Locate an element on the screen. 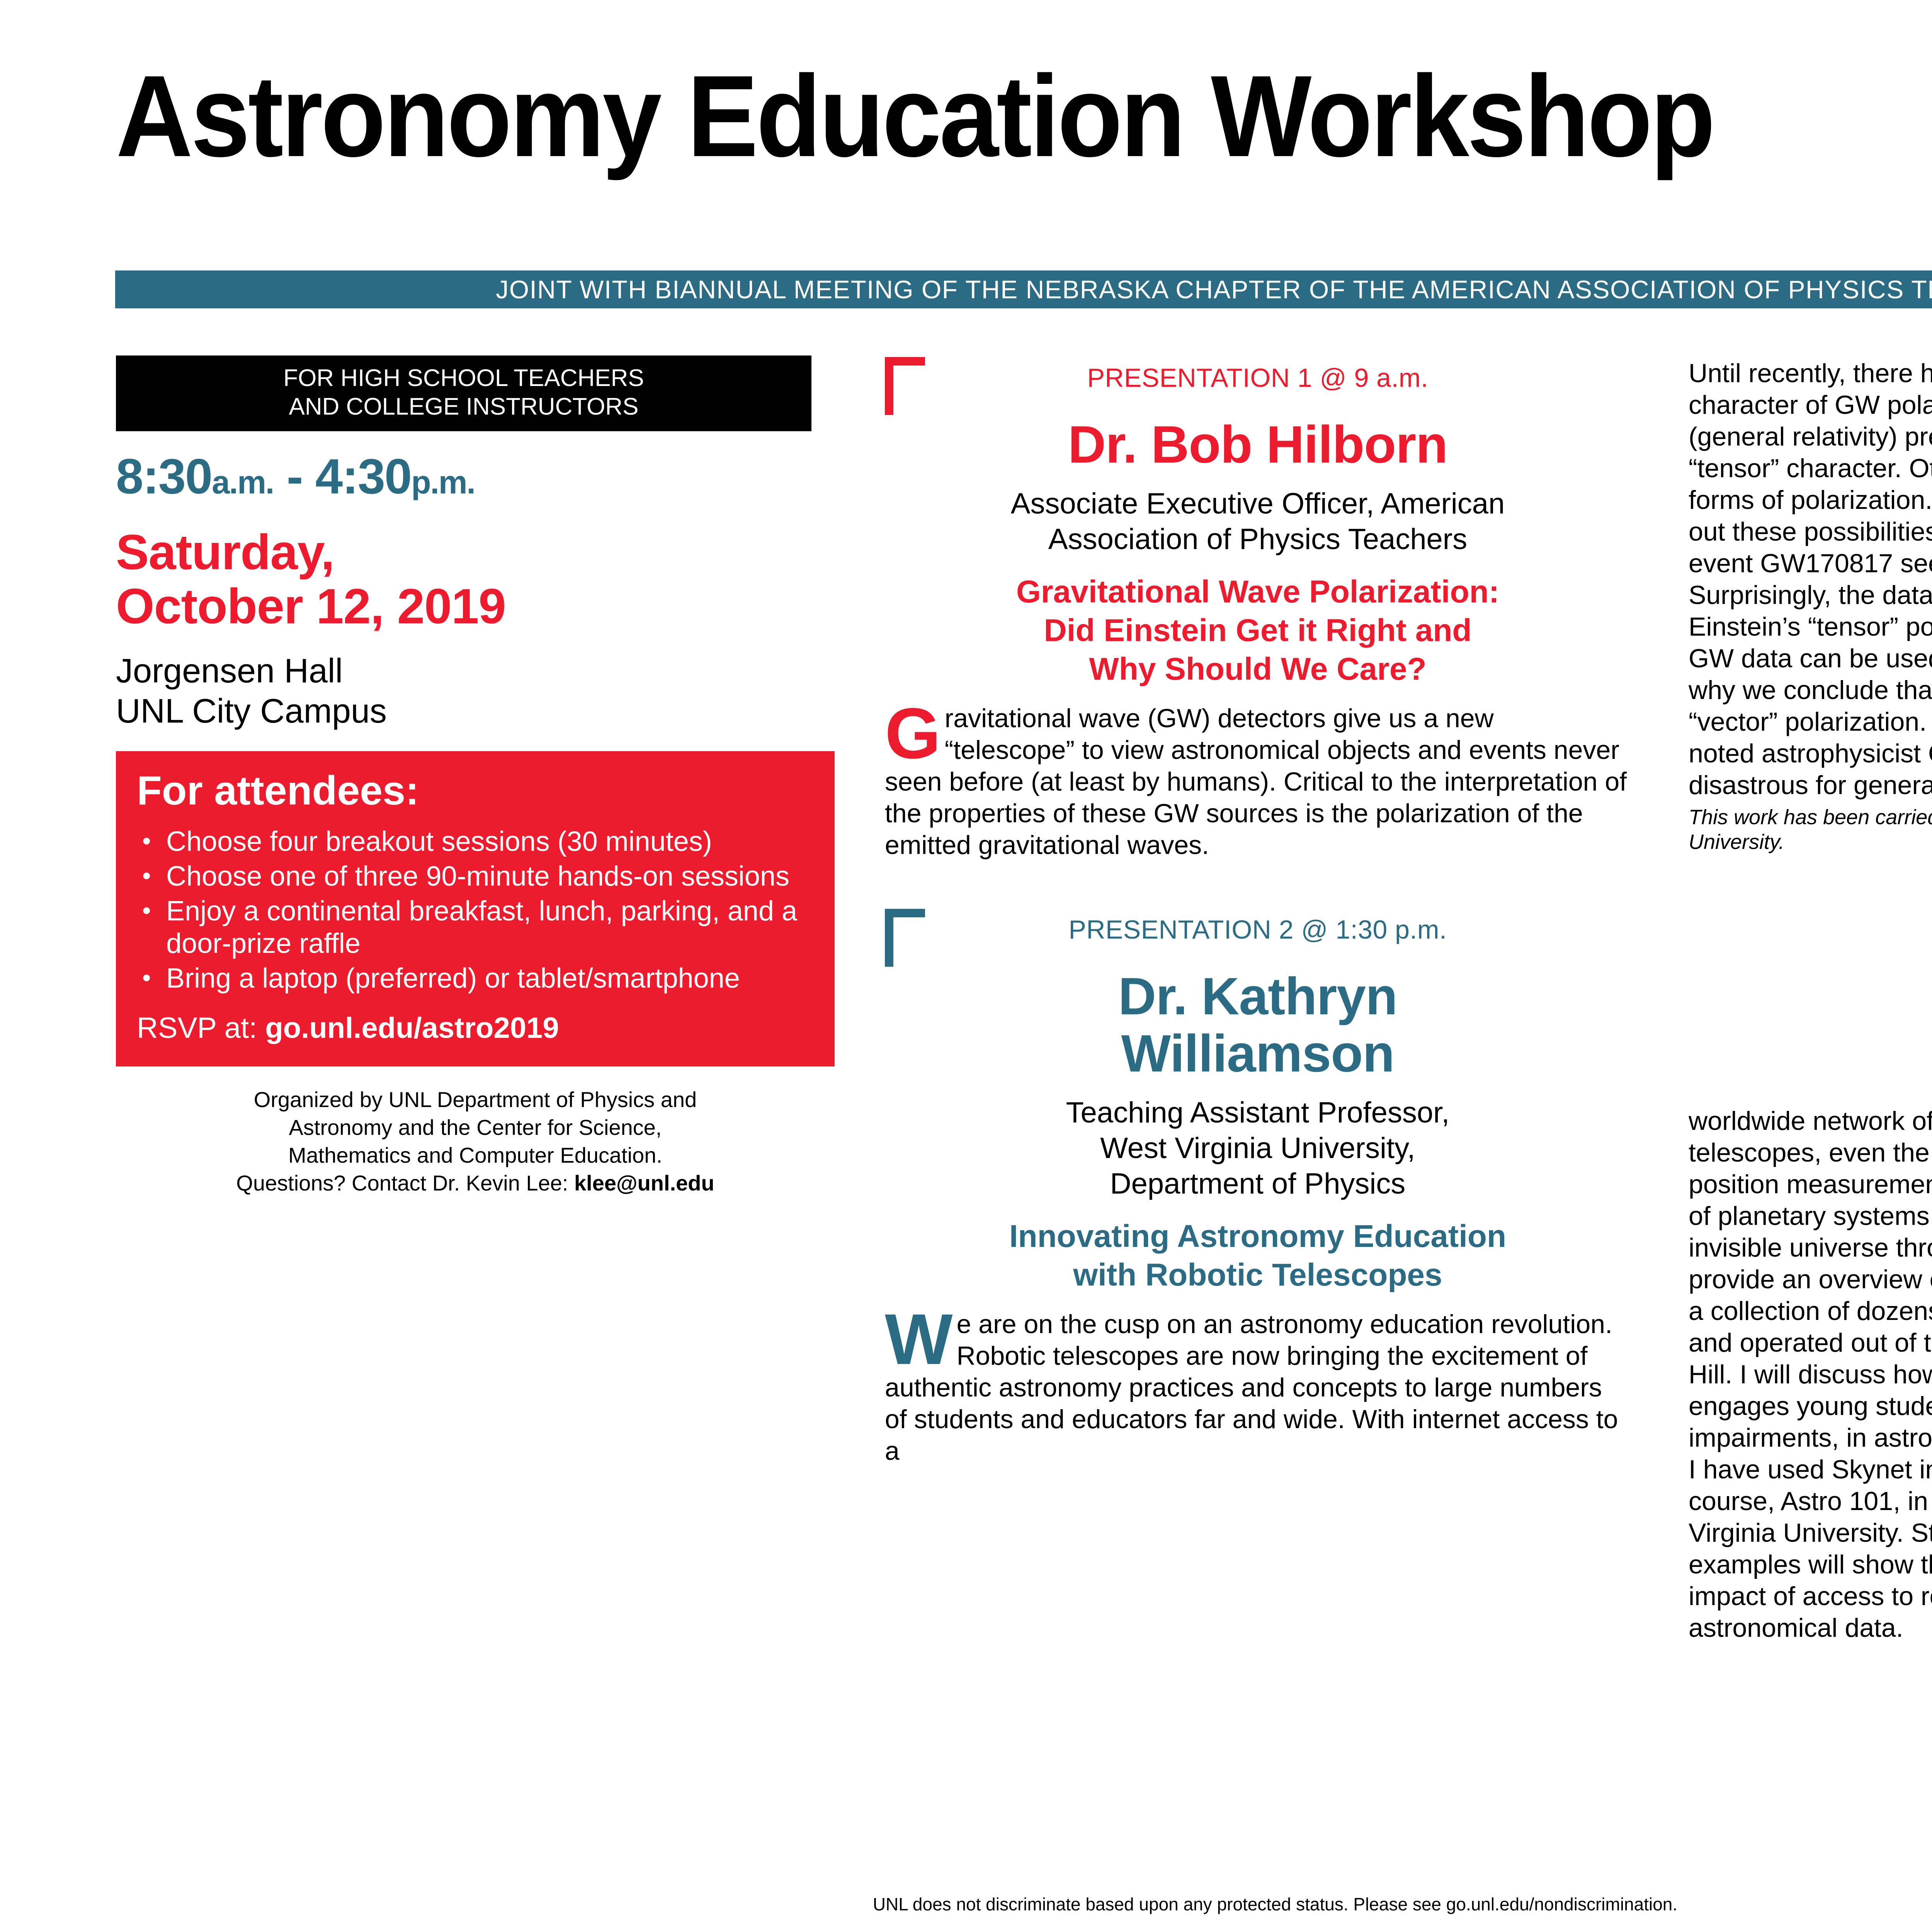 This screenshot has height=1932, width=1932. organizer-line-3: Mathematics and Computer Education. is located at coordinates (475, 1155).